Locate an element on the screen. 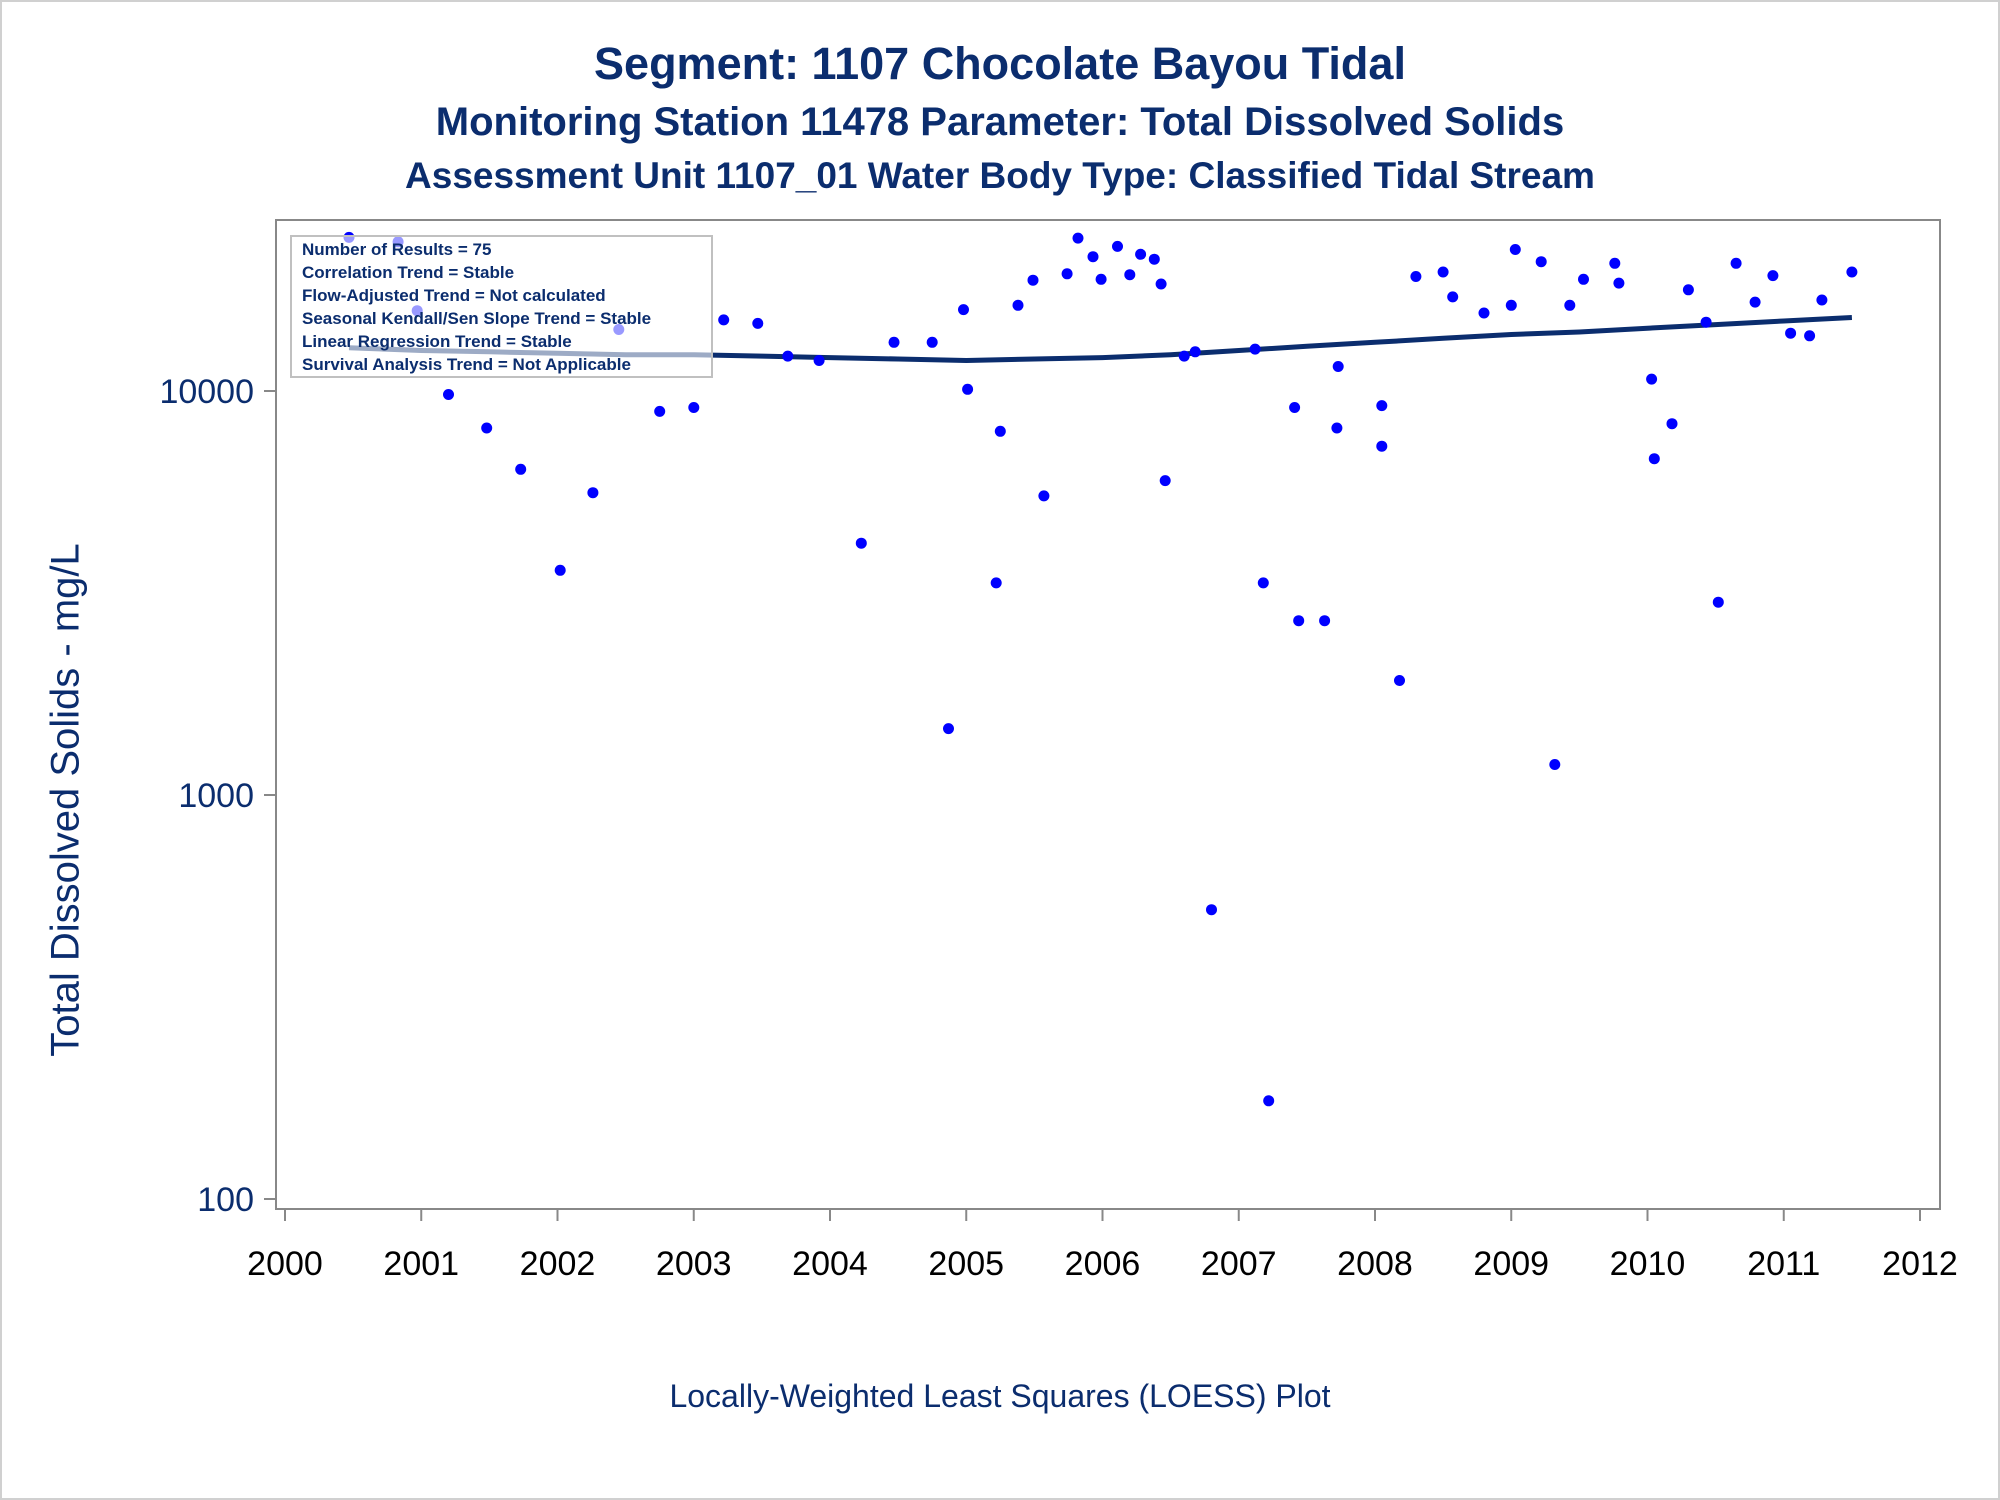 Image resolution: width=2000 pixels, height=1500 pixels. x-tick-label: 2008 is located at coordinates (1375, 1264).